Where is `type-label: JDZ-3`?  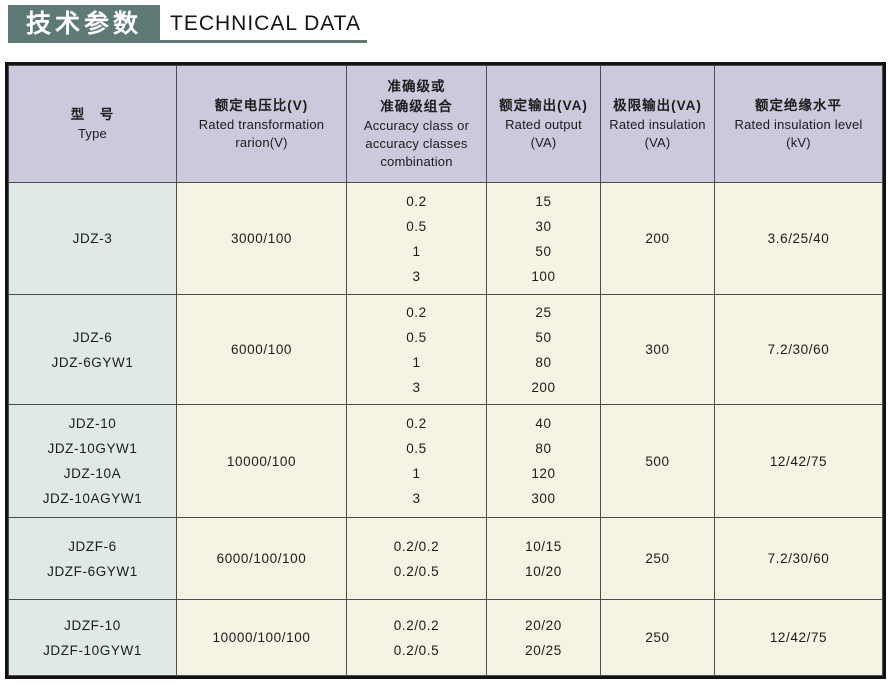
type-label: JDZ-3 is located at coordinates (92, 238).